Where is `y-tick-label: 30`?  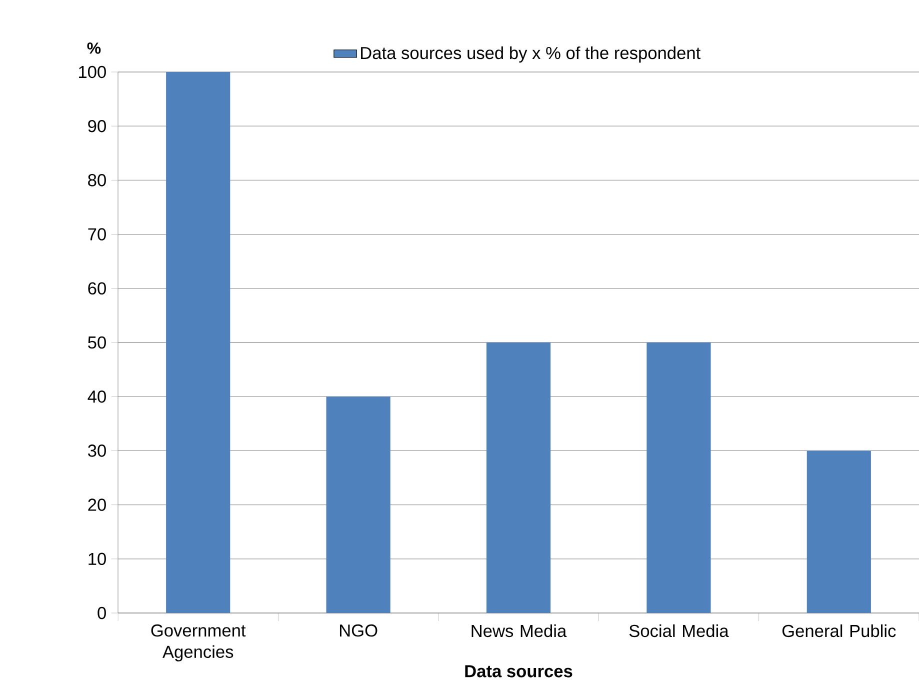
y-tick-label: 30 is located at coordinates (97, 450).